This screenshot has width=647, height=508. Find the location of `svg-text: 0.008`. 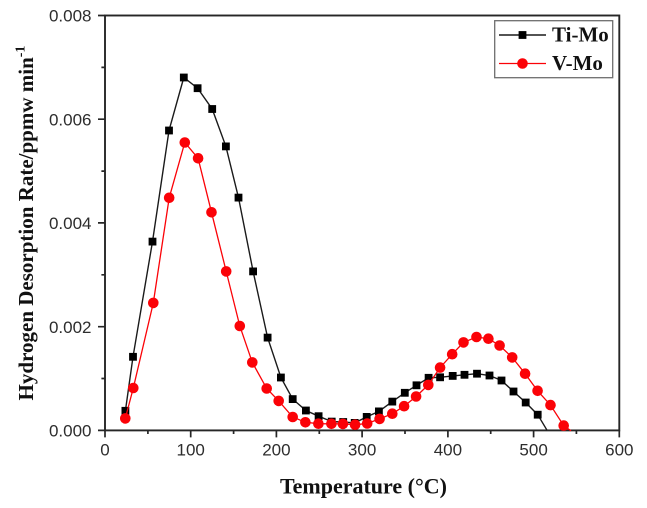

svg-text: 0.008 is located at coordinates (70, 16).